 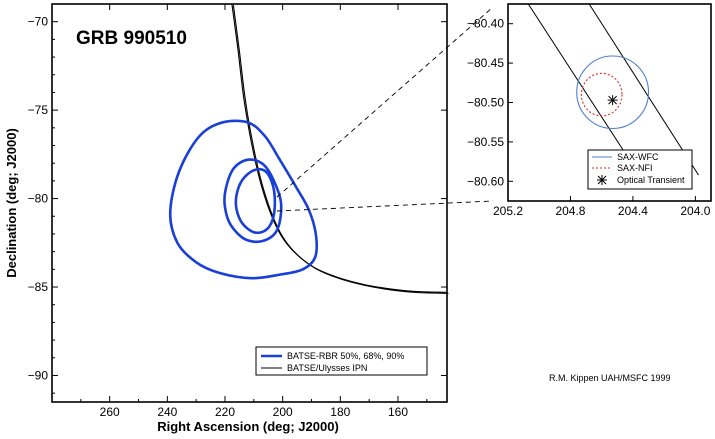 I want to click on main-y-tick-label: −85, so click(x=38, y=287).